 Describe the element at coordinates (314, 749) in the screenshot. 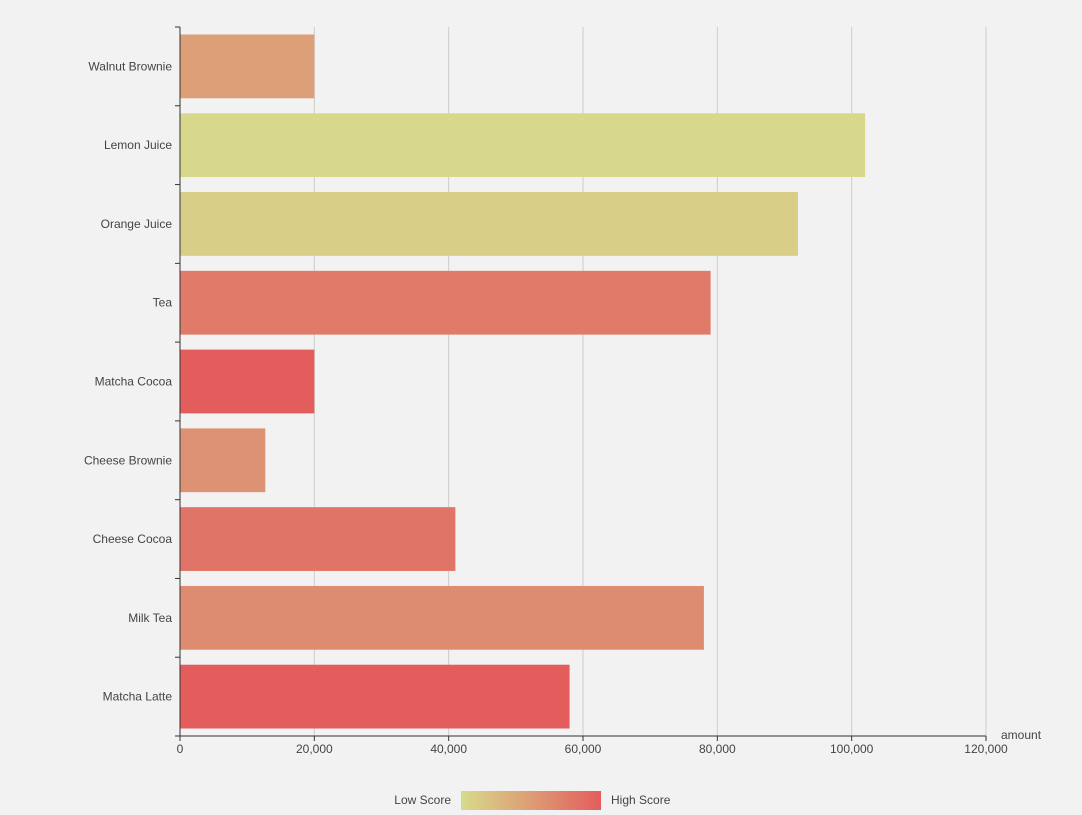

I see `x-tick-label: 20,000` at that location.